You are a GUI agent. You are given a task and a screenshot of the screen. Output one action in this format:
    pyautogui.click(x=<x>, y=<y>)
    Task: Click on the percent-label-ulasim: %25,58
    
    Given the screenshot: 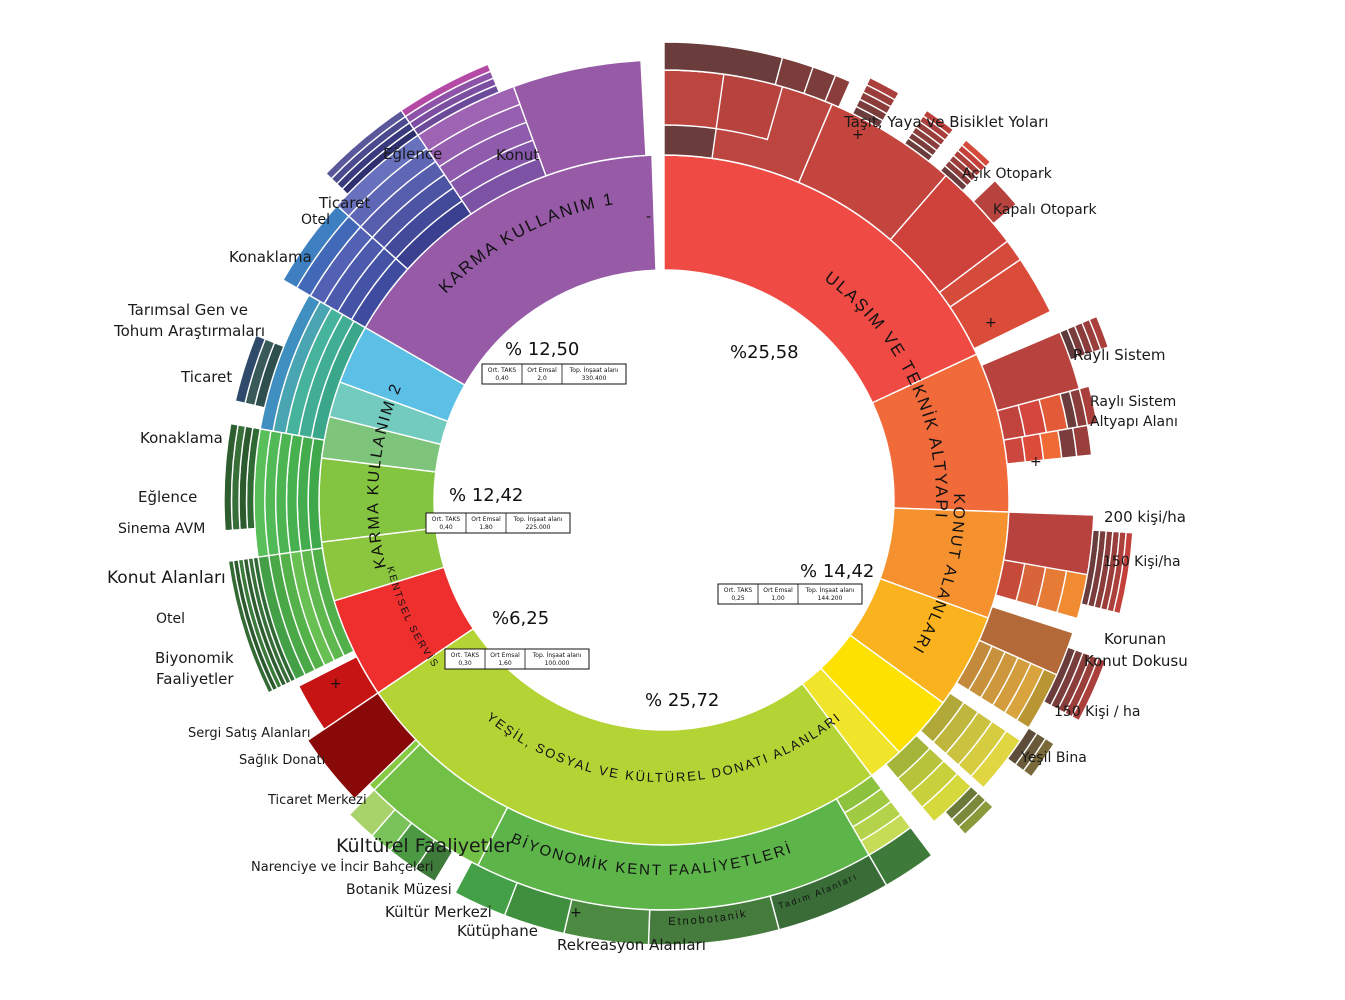 What is the action you would take?
    pyautogui.click(x=764, y=352)
    